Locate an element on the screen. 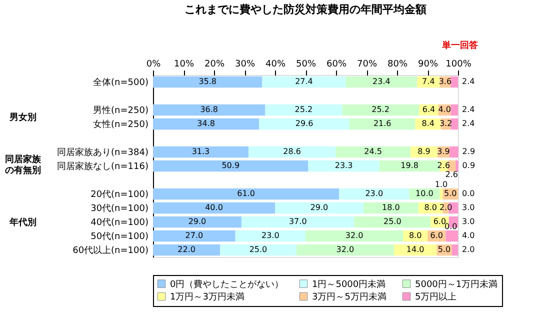 The height and width of the screenshot is (331, 550). y-tick-label: 同居家族なし(n=116) is located at coordinates (102, 166).